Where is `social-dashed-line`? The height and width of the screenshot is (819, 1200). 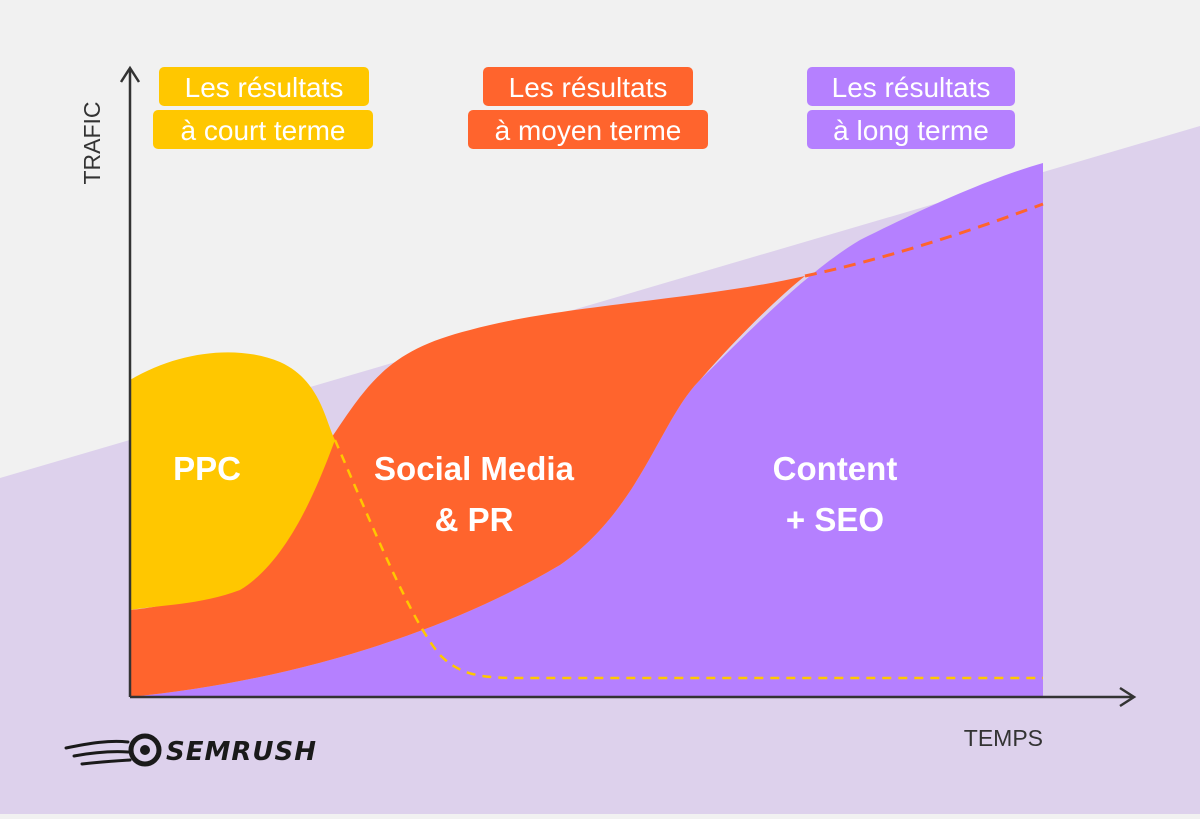
social-dashed-line is located at coordinates (924, 240).